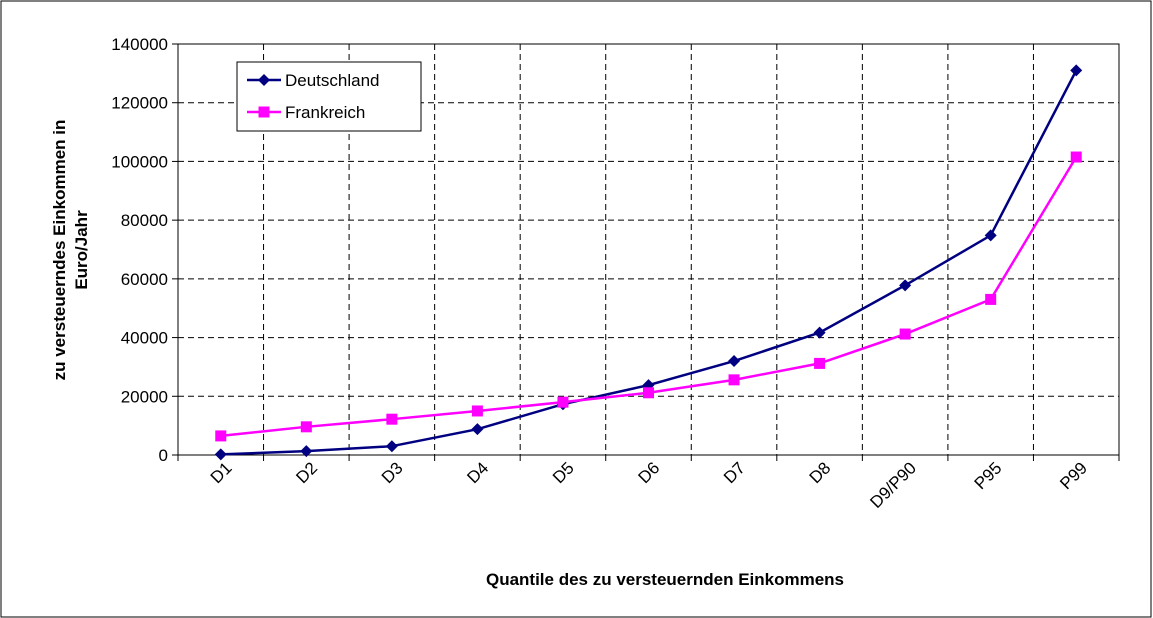 The image size is (1153, 618). Describe the element at coordinates (1073, 475) in the screenshot. I see `x-tick-label: P99` at that location.